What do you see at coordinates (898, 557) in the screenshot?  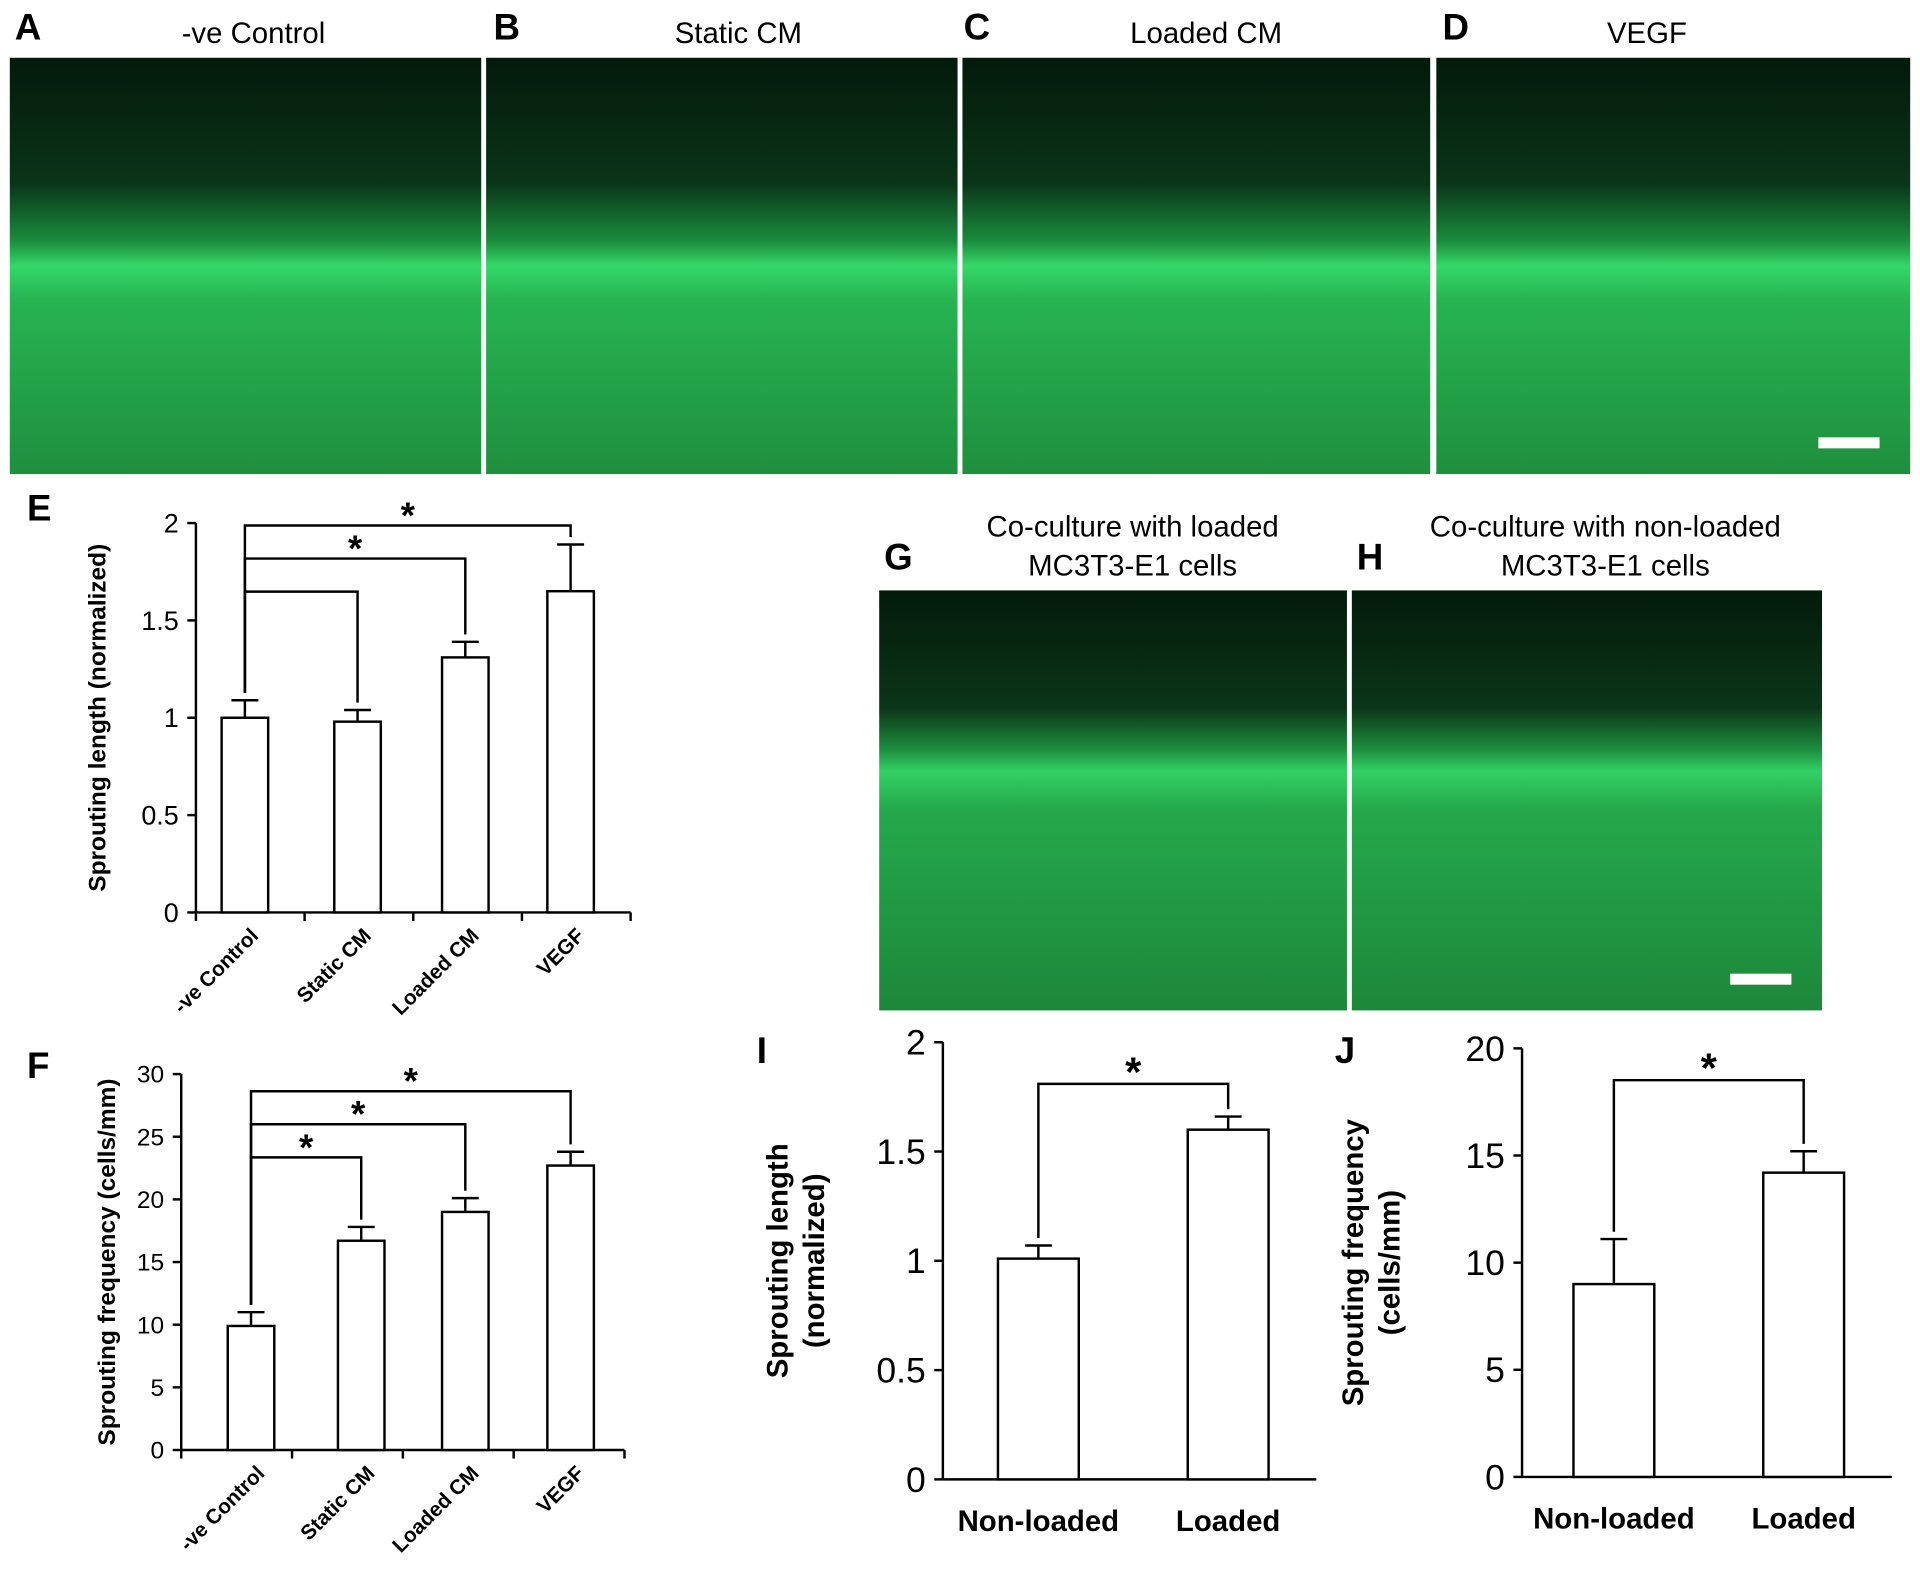 I see `panel-letter: G` at bounding box center [898, 557].